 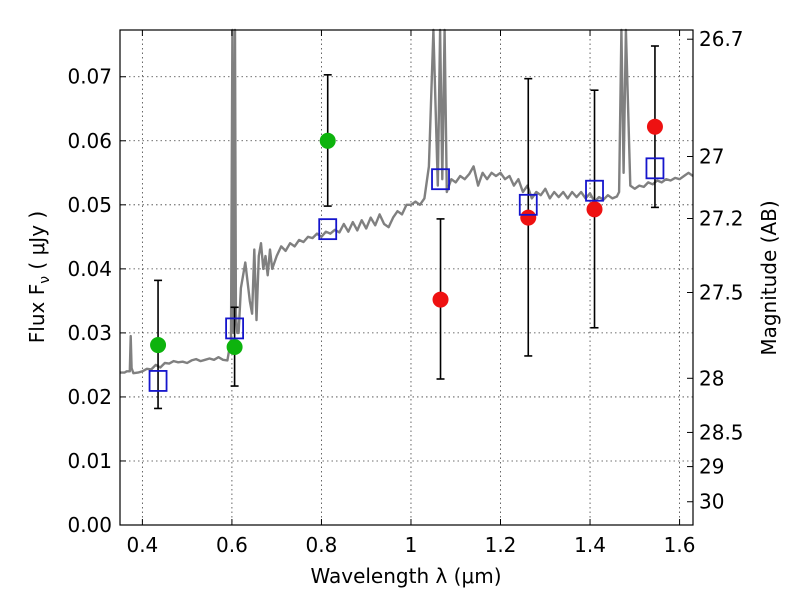 I want to click on y-axis-label: Flux Fν ( μJy ), so click(x=39, y=277).